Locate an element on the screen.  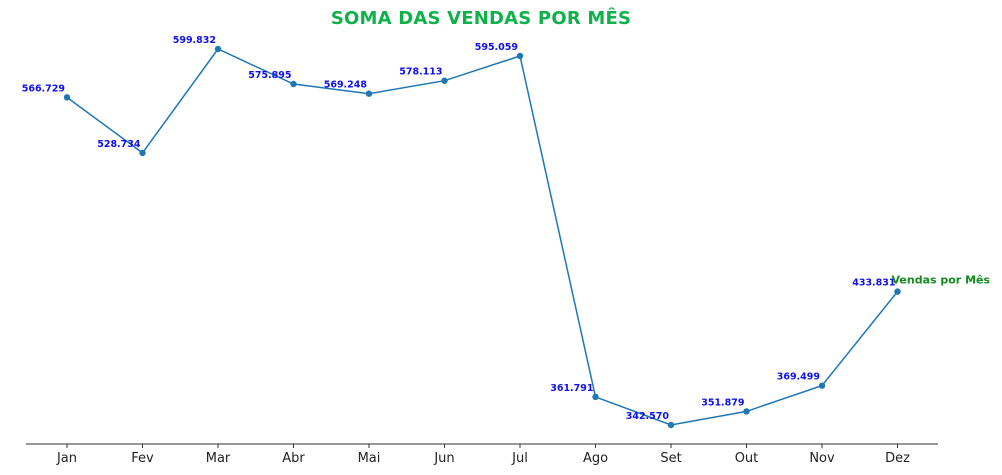
x-tick-label: Set is located at coordinates (670, 458).